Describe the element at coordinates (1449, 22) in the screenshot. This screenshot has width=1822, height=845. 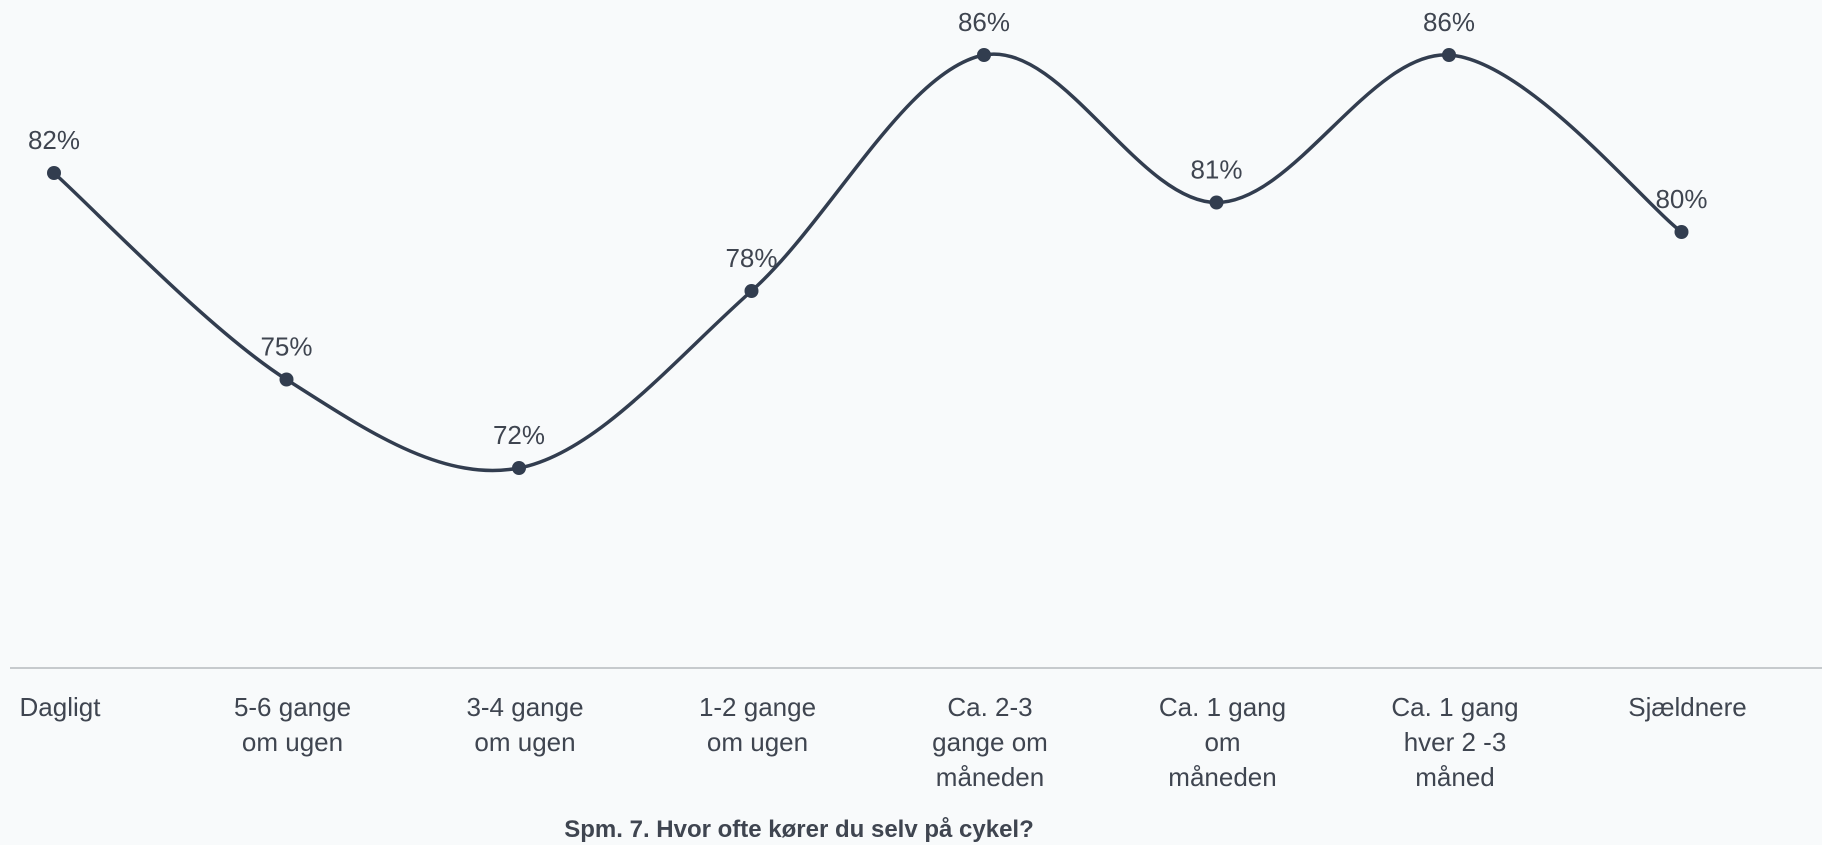
I see `data-label-7: 86%` at that location.